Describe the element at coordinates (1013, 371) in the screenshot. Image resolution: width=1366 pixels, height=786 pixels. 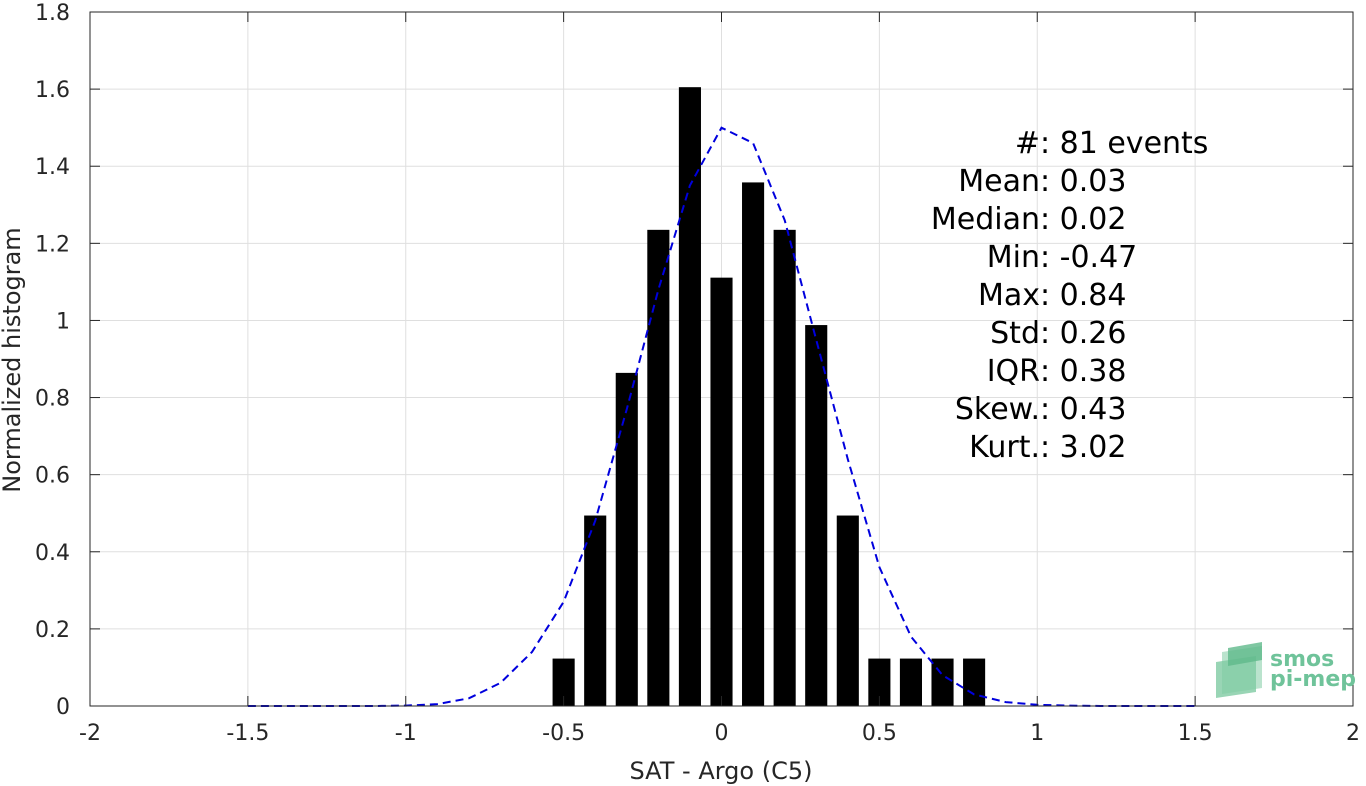
I see `stat-name: IQR` at that location.